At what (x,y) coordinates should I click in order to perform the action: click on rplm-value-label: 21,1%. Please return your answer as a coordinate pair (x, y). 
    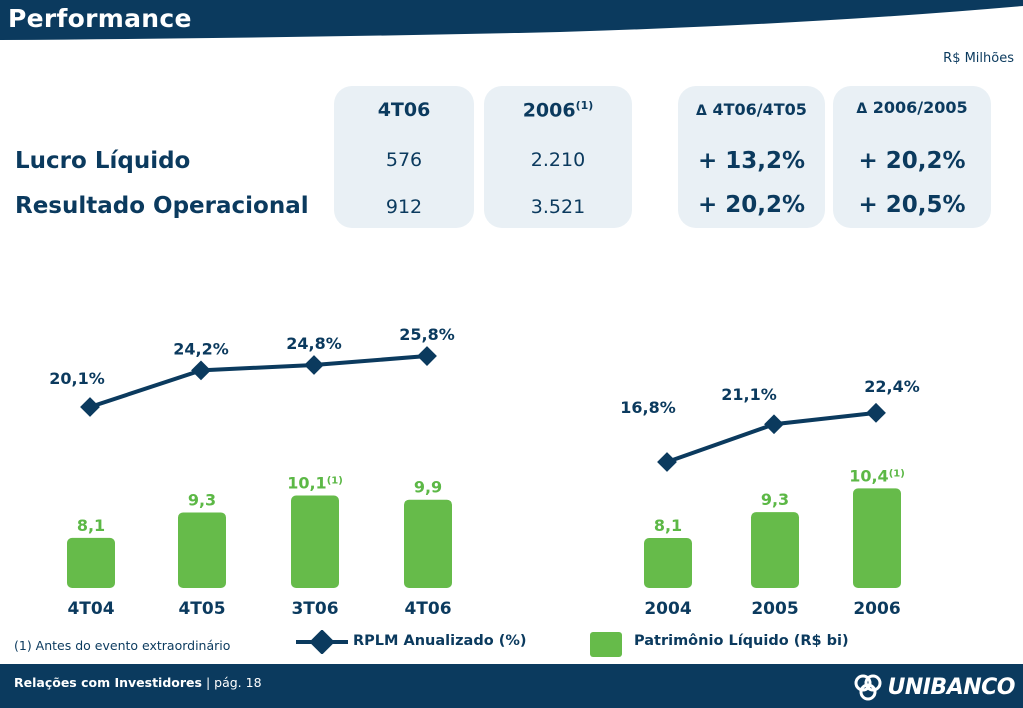
    Looking at the image, I should click on (749, 394).